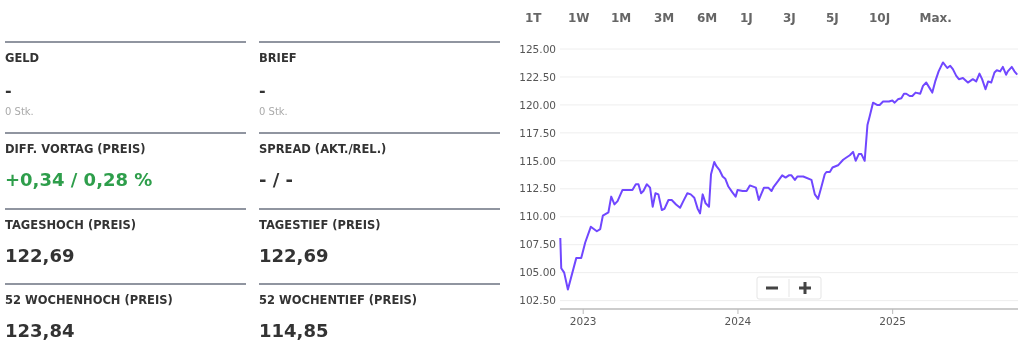 The height and width of the screenshot is (348, 1024). Describe the element at coordinates (880, 18) in the screenshot. I see `text: 10J` at that location.